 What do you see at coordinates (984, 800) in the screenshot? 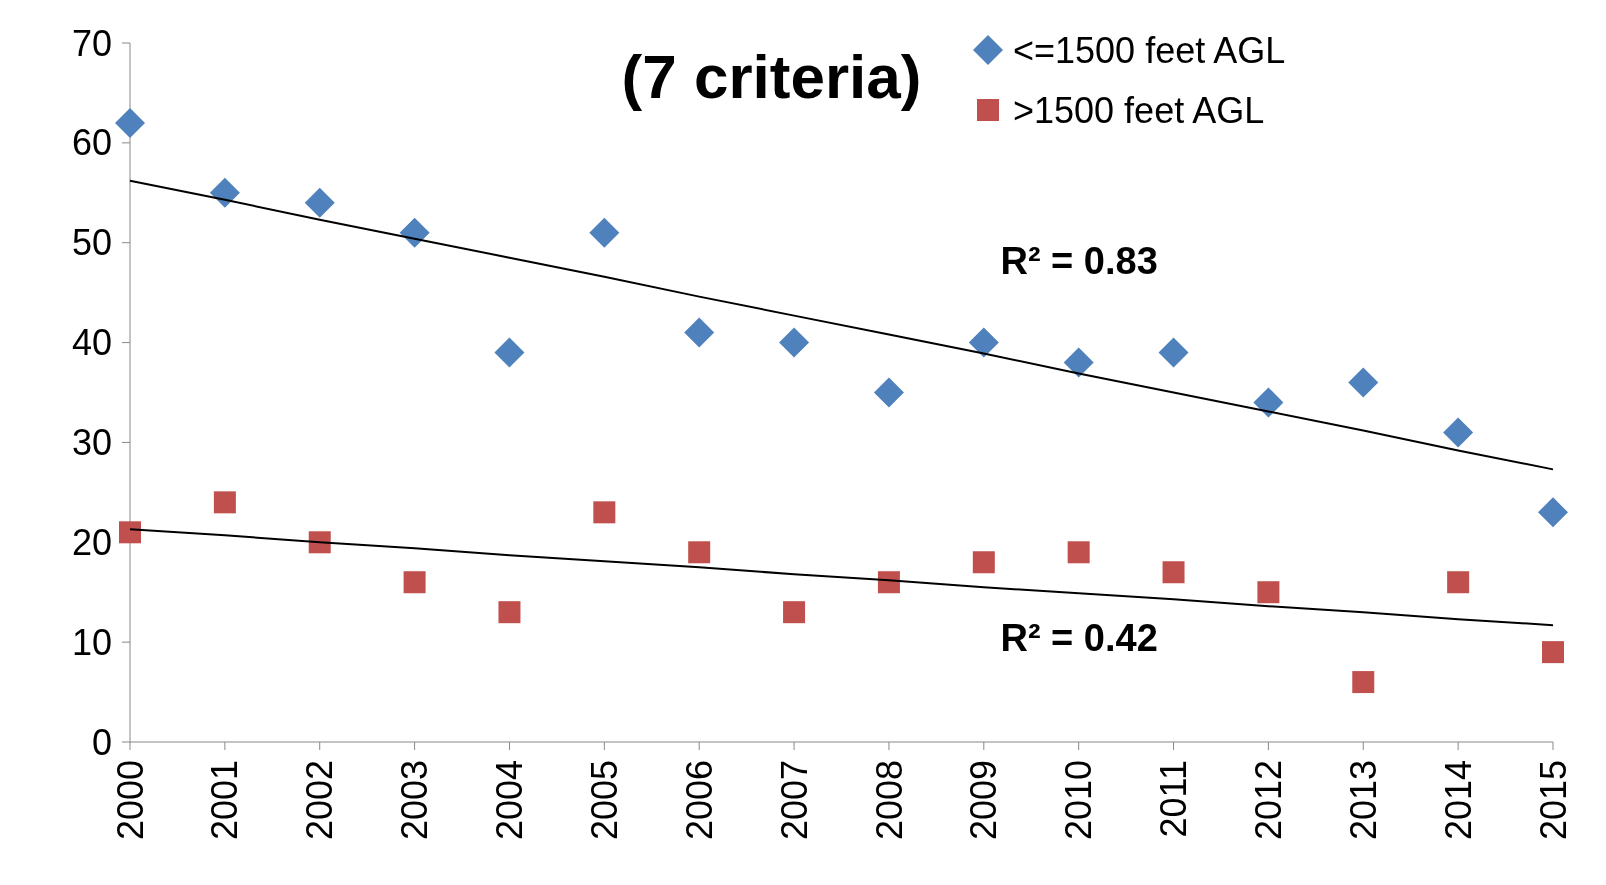
I see `x-tick-label: 2009` at bounding box center [984, 800].